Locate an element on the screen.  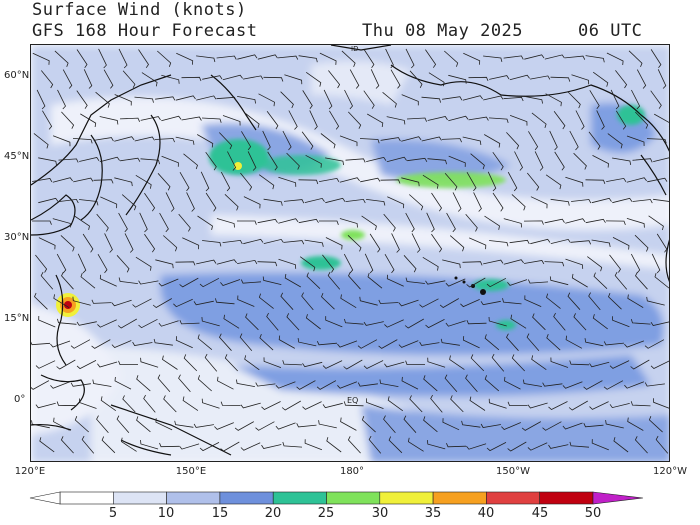
hawaii-islands is located at coordinates (470, 285).